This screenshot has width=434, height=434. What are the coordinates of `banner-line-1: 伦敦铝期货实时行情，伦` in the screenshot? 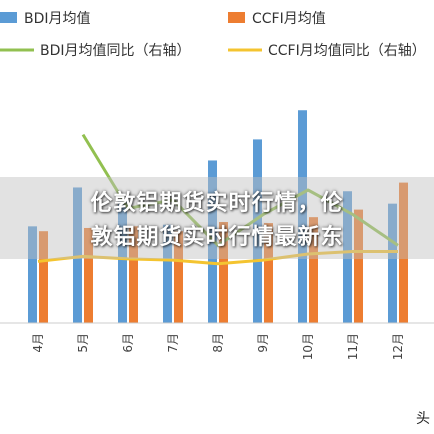 It's located at (217, 203).